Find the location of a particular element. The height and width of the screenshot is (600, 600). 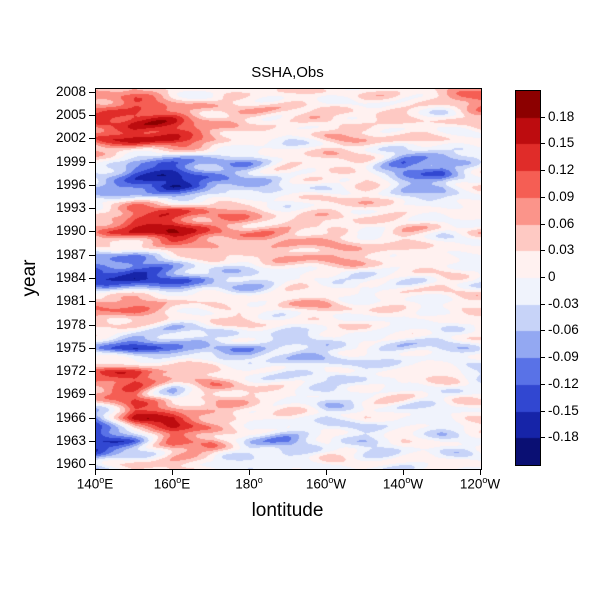

y-tick-label: 1981 is located at coordinates (70, 301).